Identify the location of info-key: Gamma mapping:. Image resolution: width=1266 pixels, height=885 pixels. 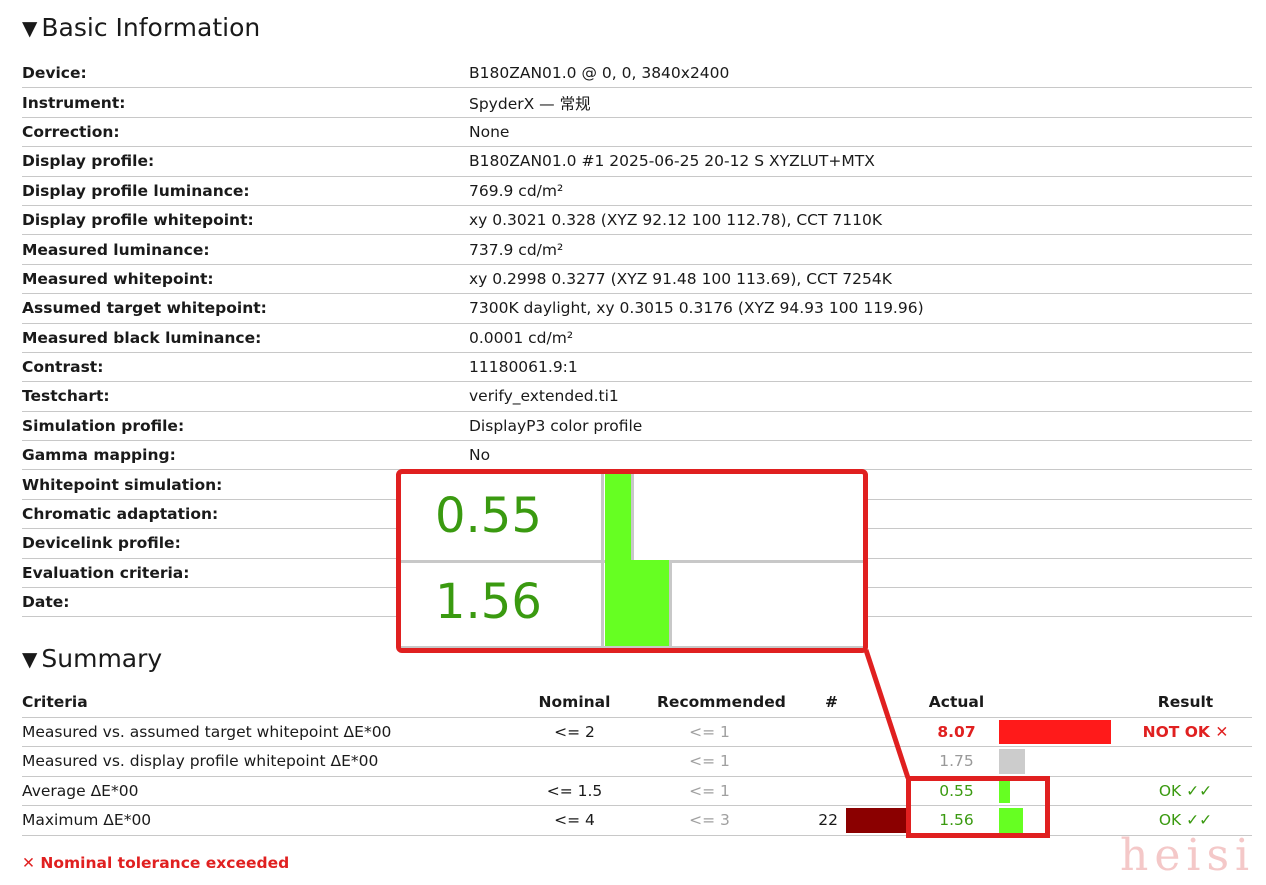
(99, 455).